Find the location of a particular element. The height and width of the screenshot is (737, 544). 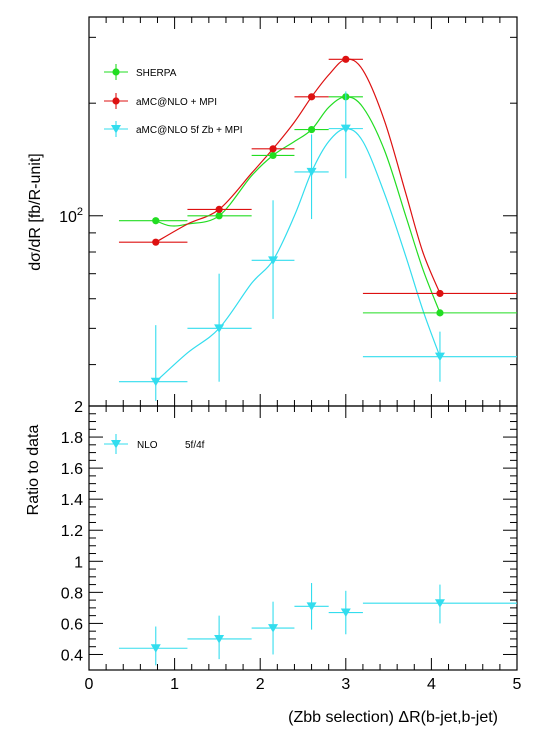

bottom-legend: NLO 5f/4f is located at coordinates (154, 444).